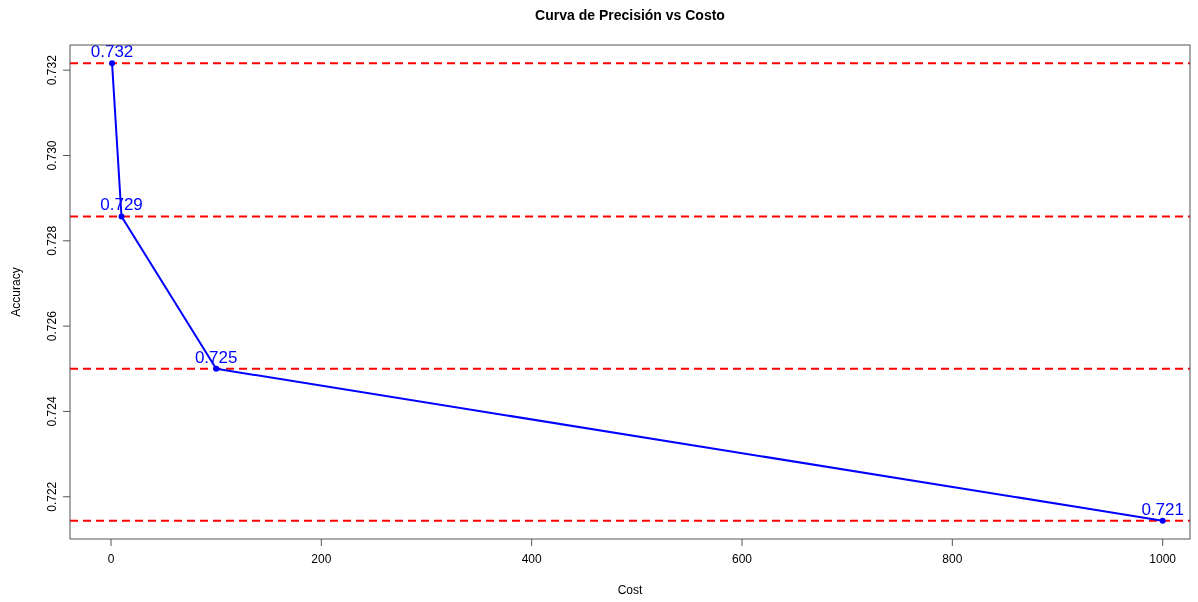  I want to click on x-tick-label: 600, so click(742, 559).